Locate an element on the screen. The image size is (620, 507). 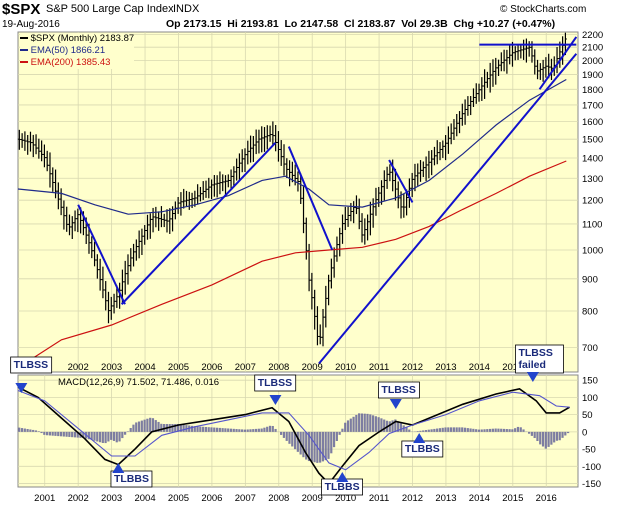
y-tick-label: 1300 is located at coordinates (592, 179).